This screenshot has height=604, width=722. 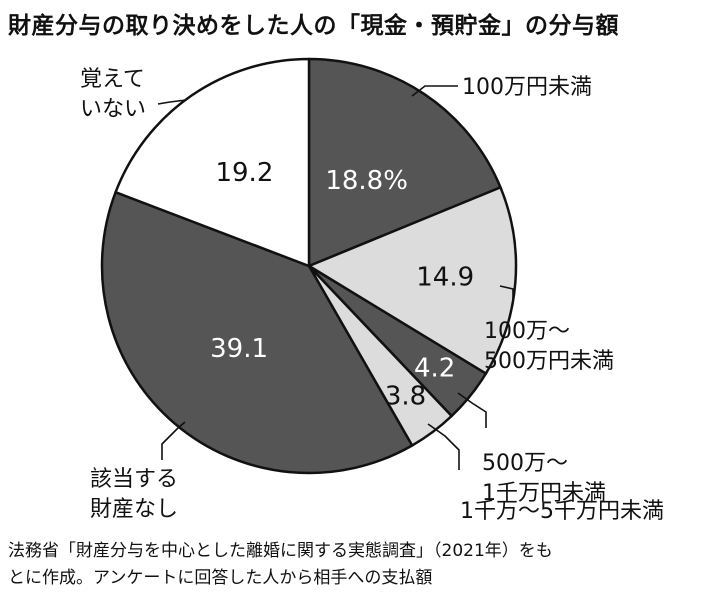 What do you see at coordinates (549, 361) in the screenshot?
I see `slice-category-label: 500万円未満` at bounding box center [549, 361].